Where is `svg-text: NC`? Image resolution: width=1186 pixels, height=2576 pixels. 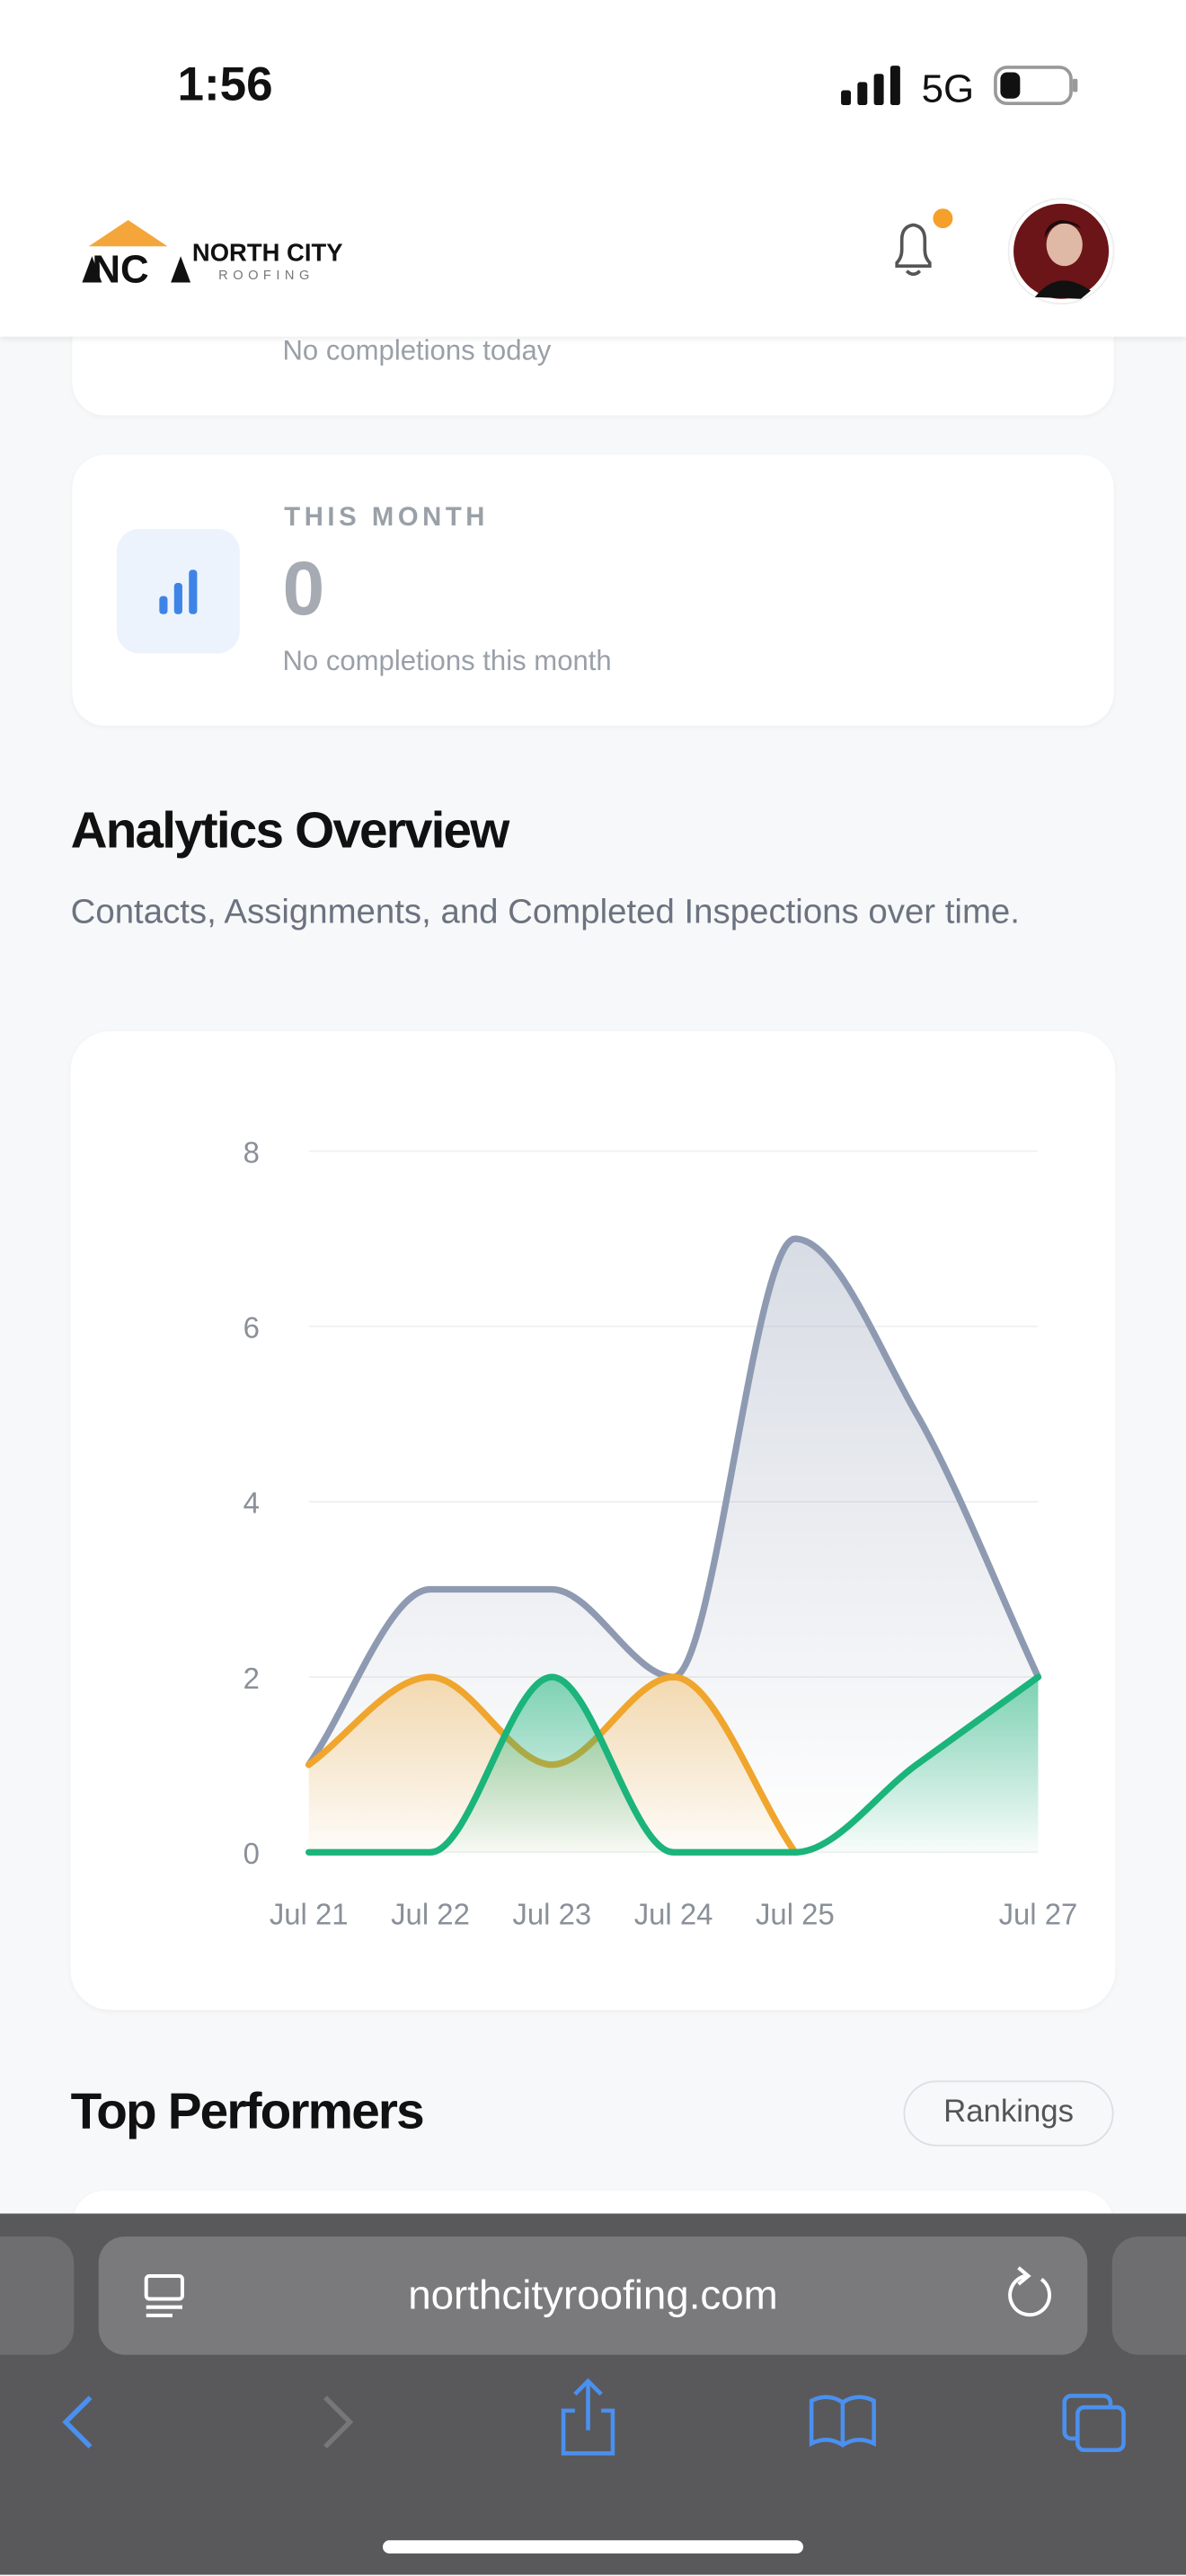 svg-text: NC is located at coordinates (120, 266).